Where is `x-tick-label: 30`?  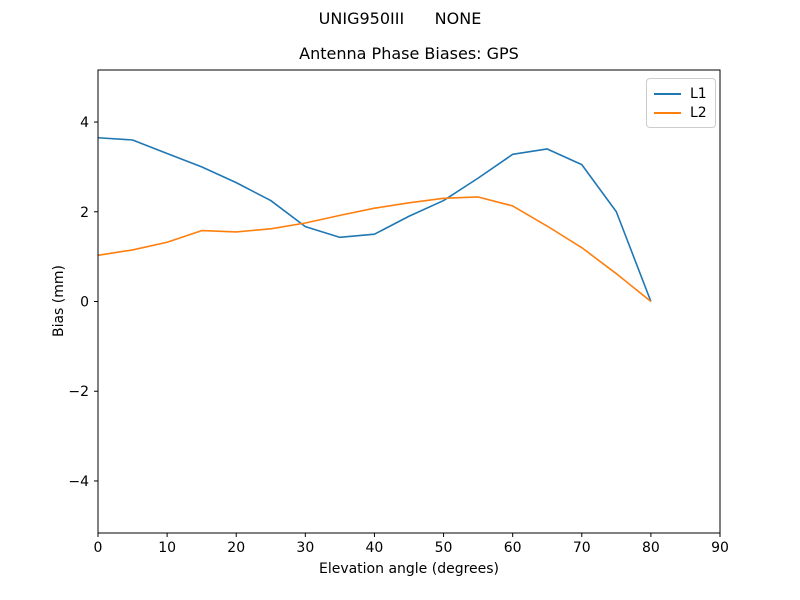 x-tick-label: 30 is located at coordinates (305, 548).